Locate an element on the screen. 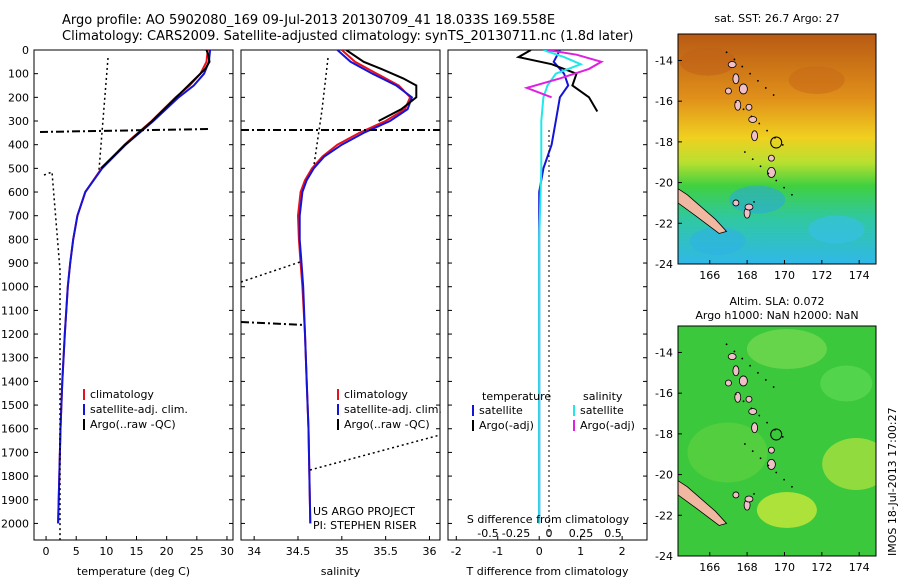 The width and height of the screenshot is (900, 580). salinity-series-satellite is located at coordinates (356, 287).